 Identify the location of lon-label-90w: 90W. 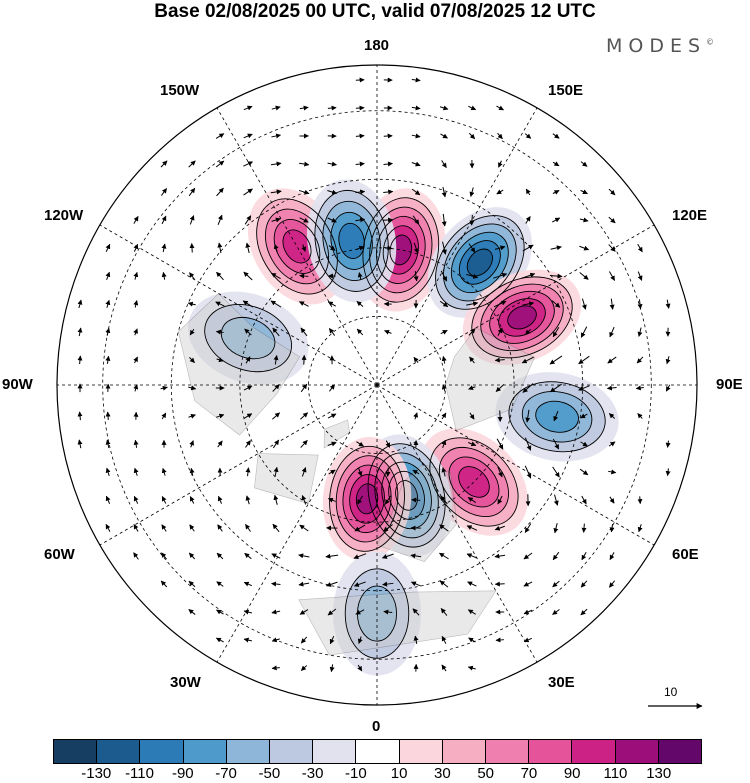
(17, 384).